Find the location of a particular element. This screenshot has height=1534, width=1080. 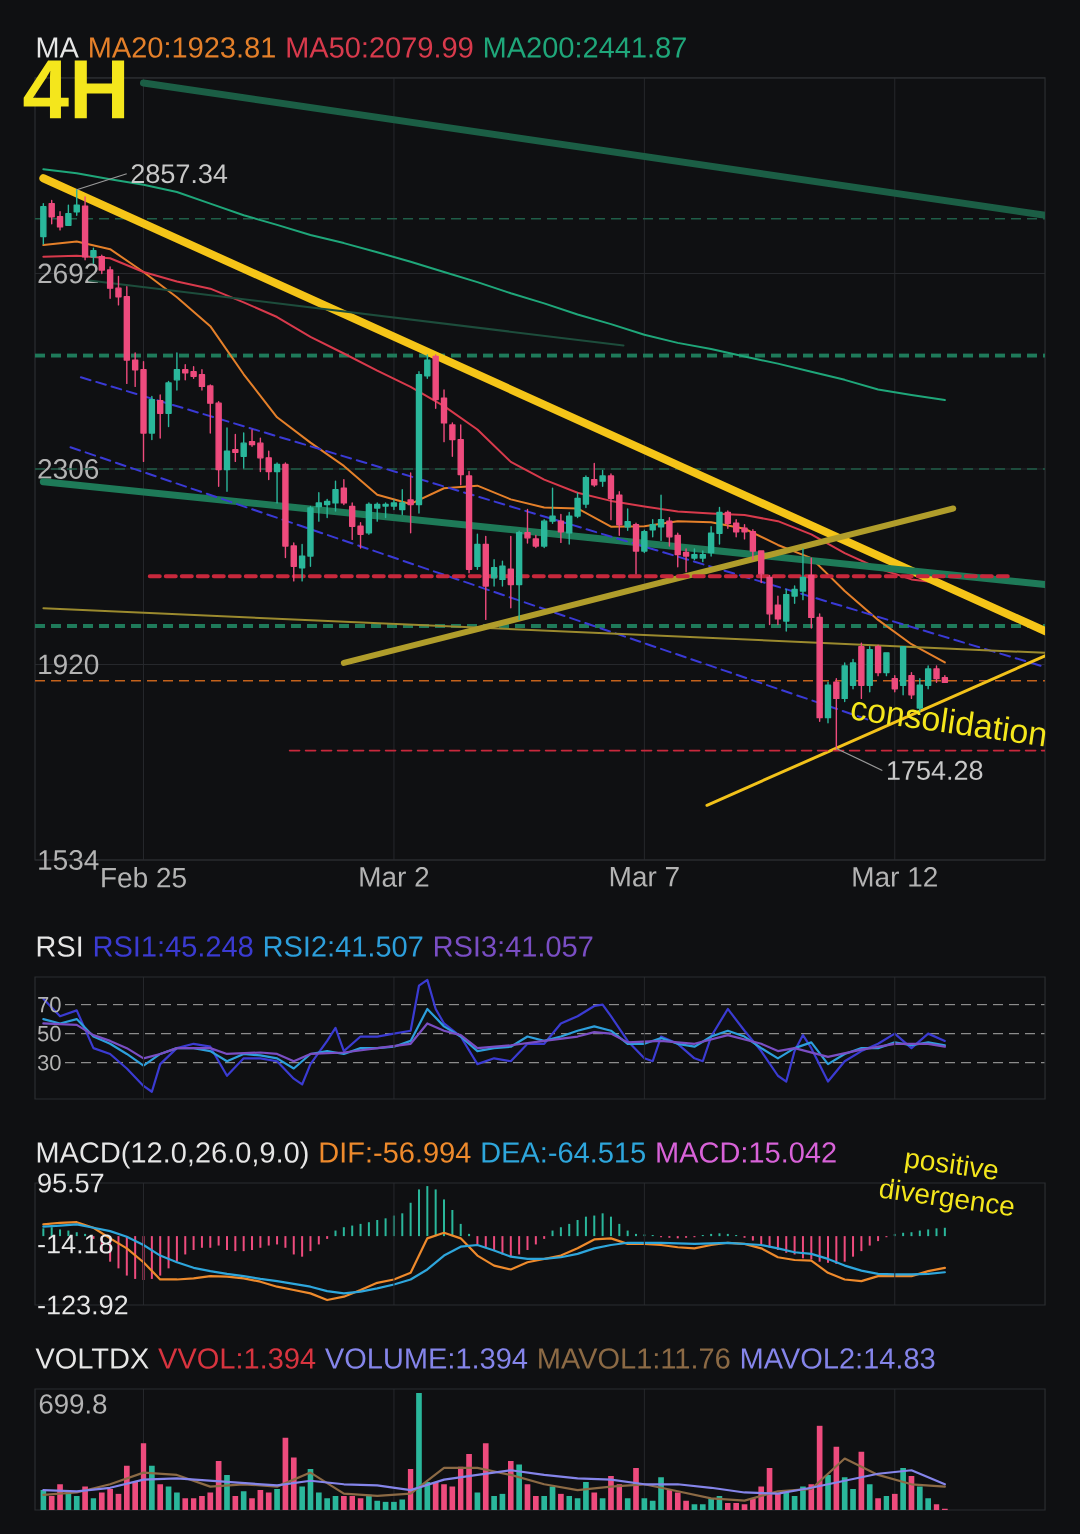

y-tick-label: 2306 is located at coordinates (68, 469).